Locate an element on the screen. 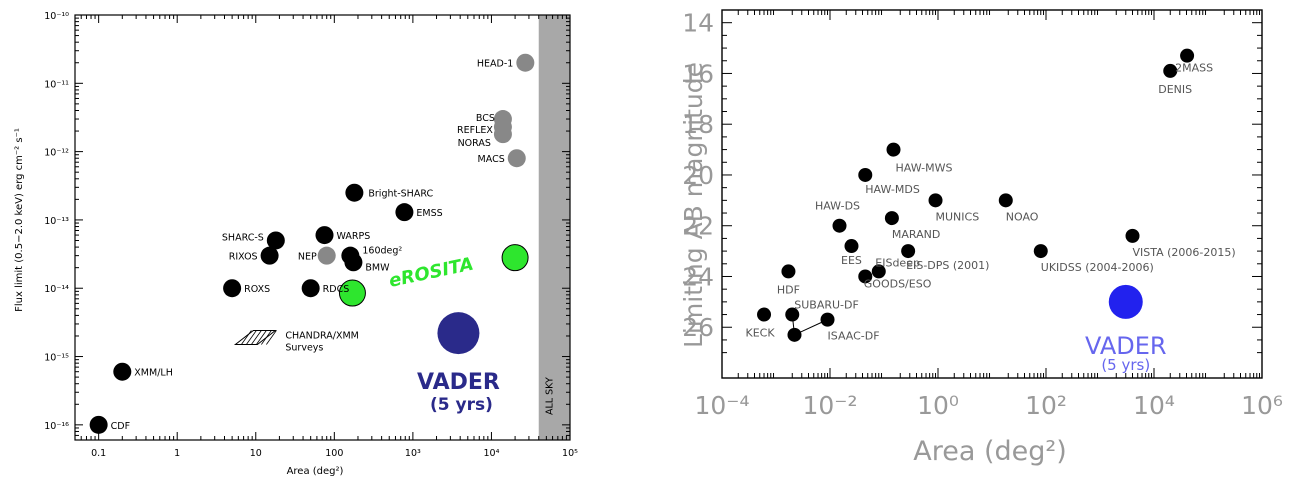  left-point-bmw is located at coordinates (353, 262).